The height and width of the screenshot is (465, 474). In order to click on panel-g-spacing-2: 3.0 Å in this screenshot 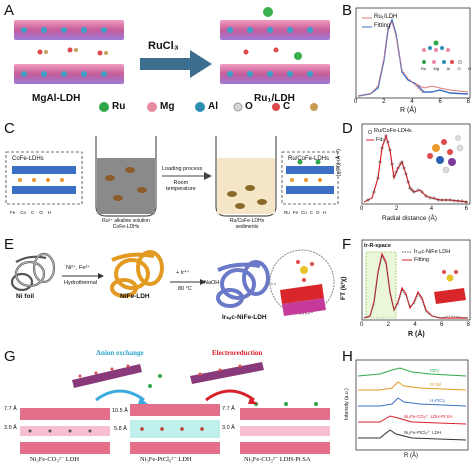, I will do `click(10, 428)`.